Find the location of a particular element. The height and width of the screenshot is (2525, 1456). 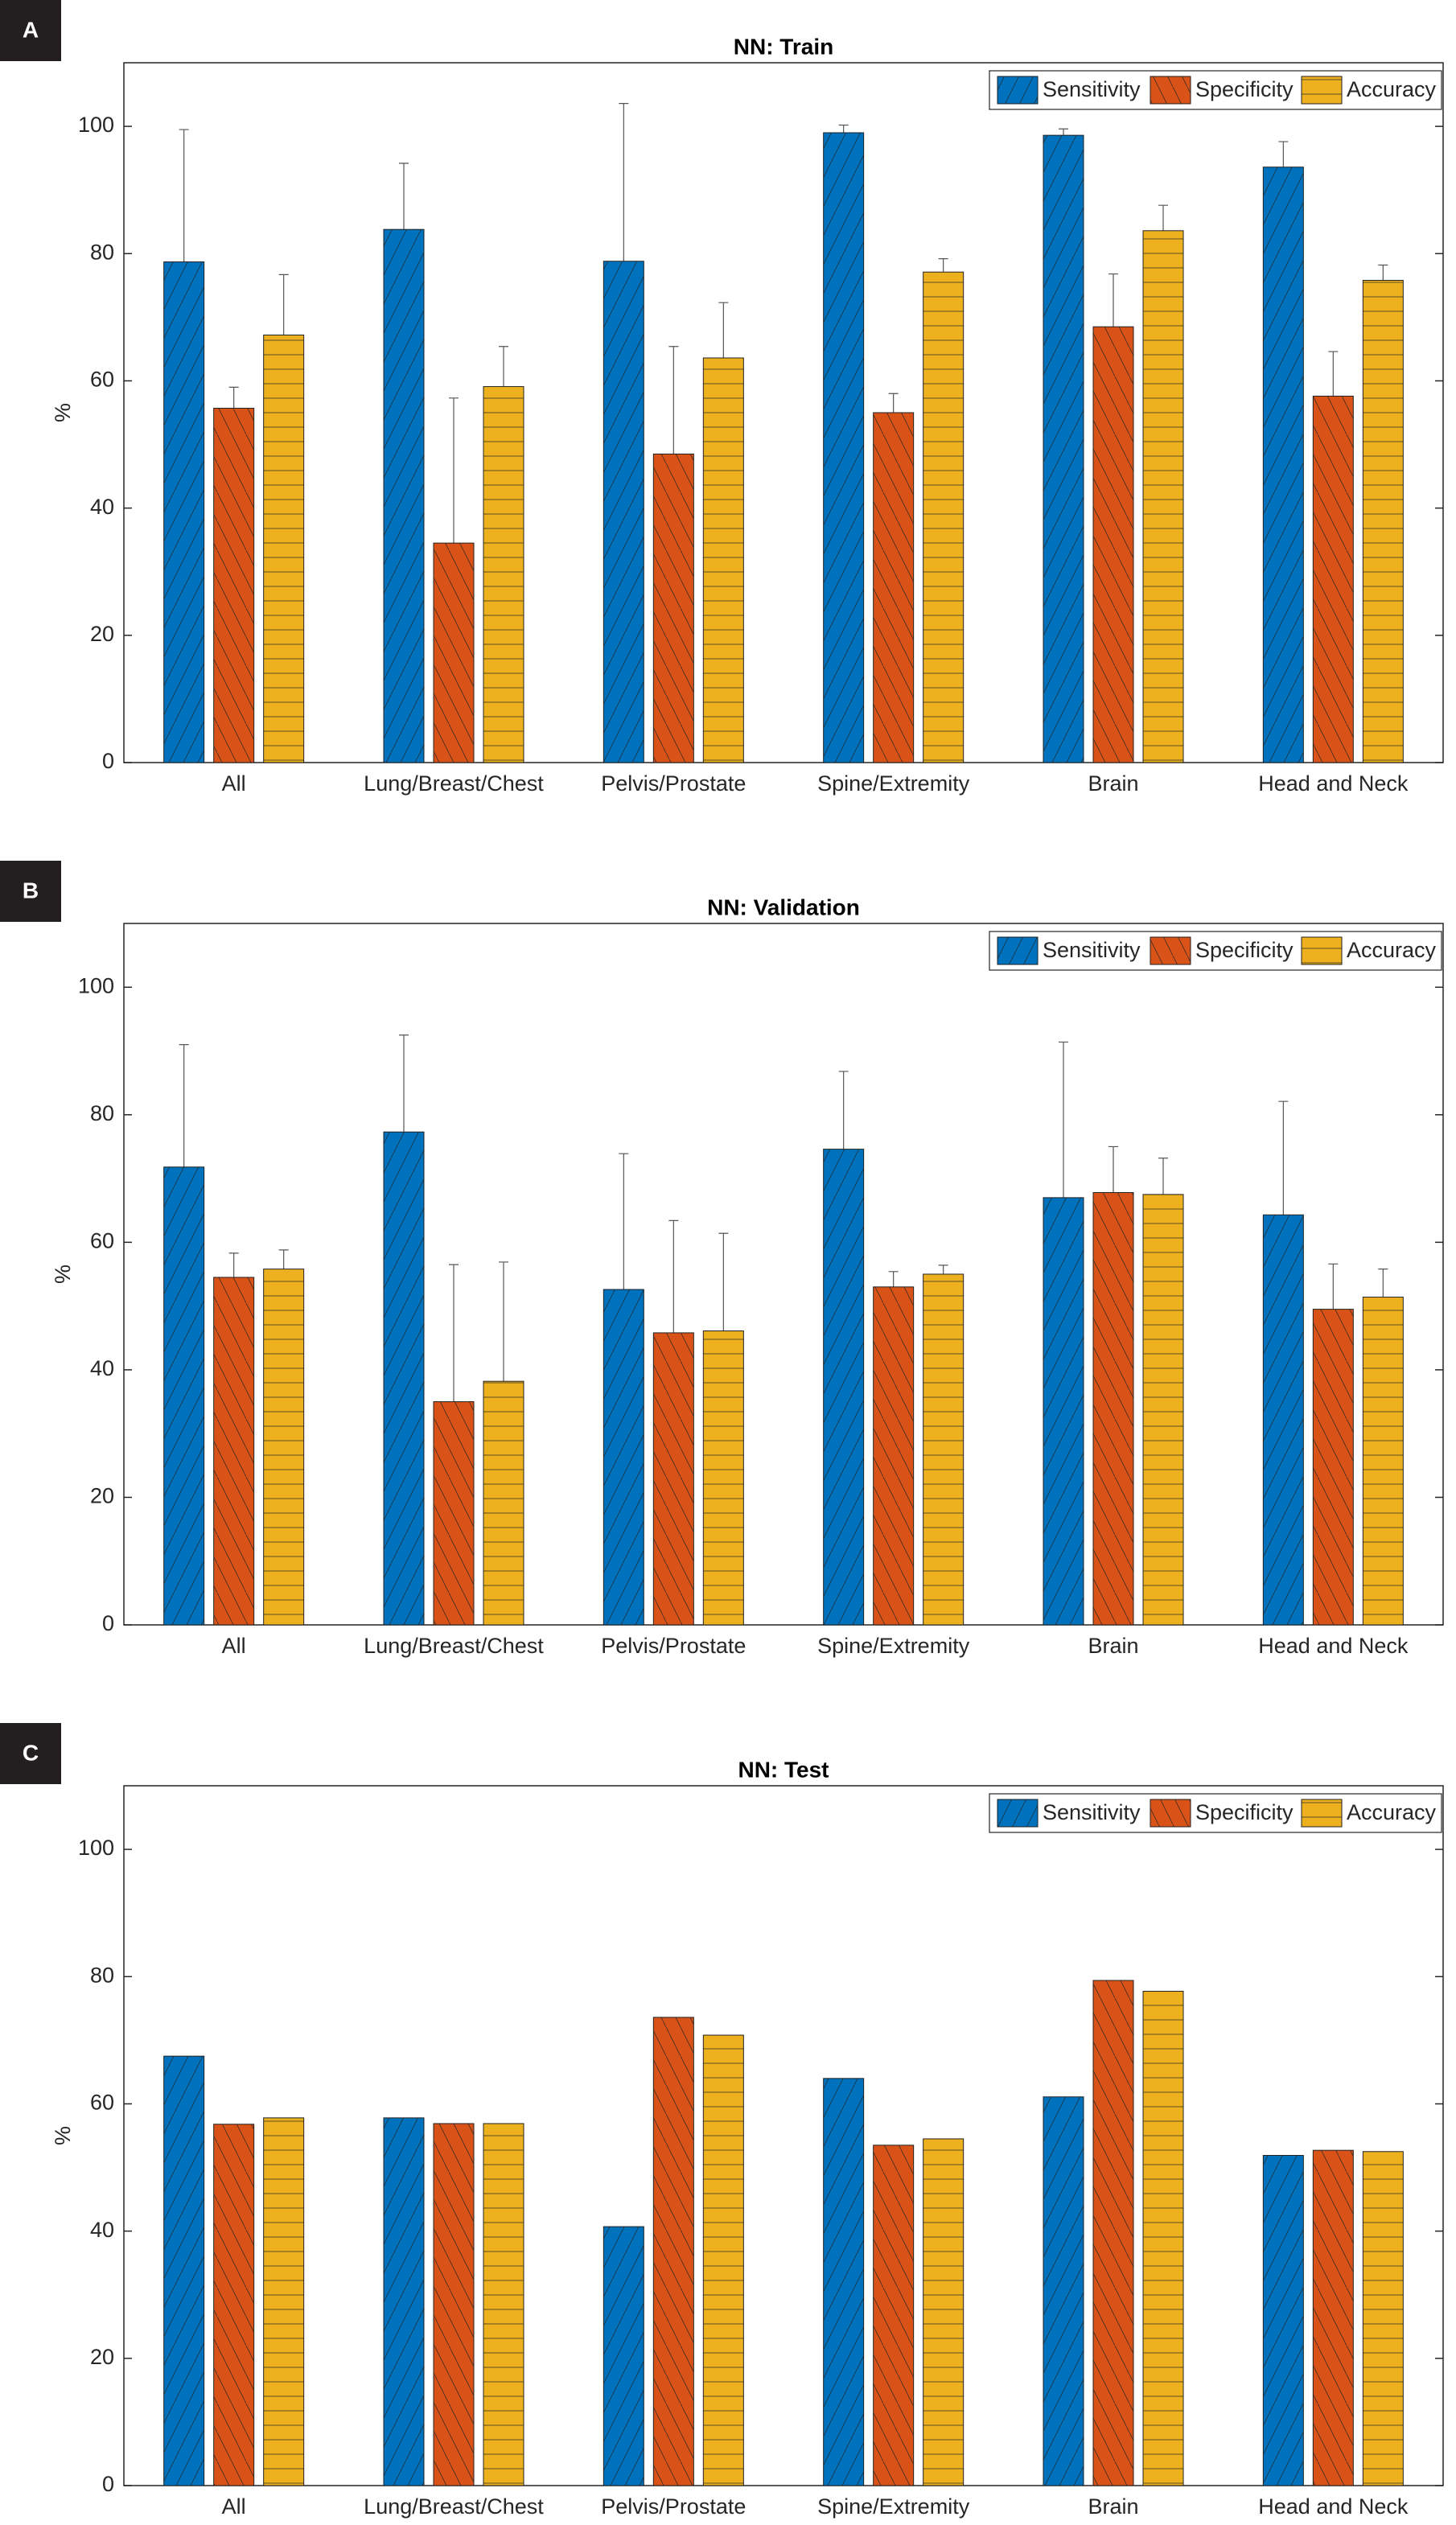

x-tick-label: Spine/Extremity is located at coordinates (893, 1646).